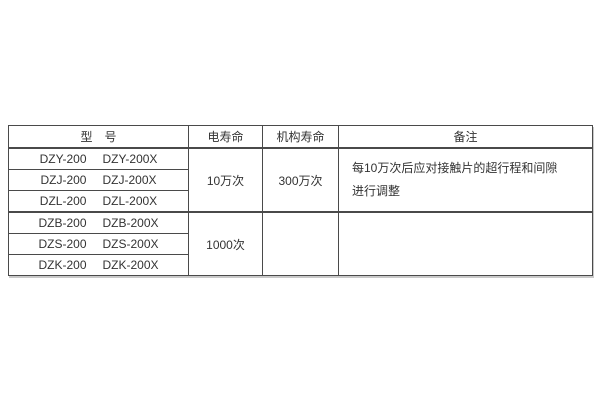 Image resolution: width=600 pixels, height=400 pixels. I want to click on model-cell-dzb-200: DZB-200 DZB-200X, so click(98, 222).